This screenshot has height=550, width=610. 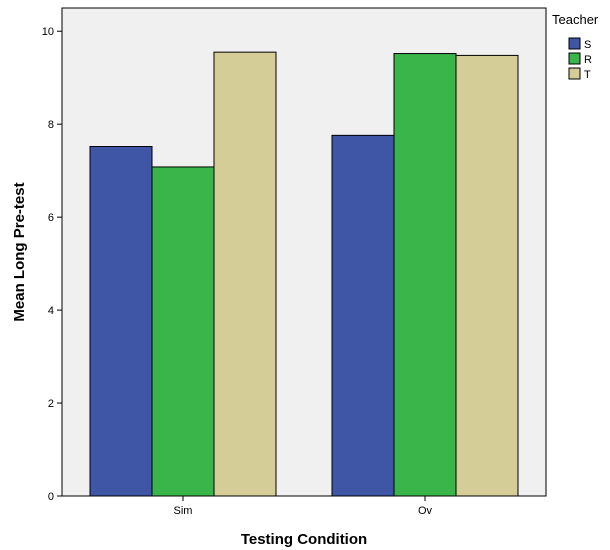 What do you see at coordinates (574, 73) in the screenshot?
I see `legend-swatch-t` at bounding box center [574, 73].